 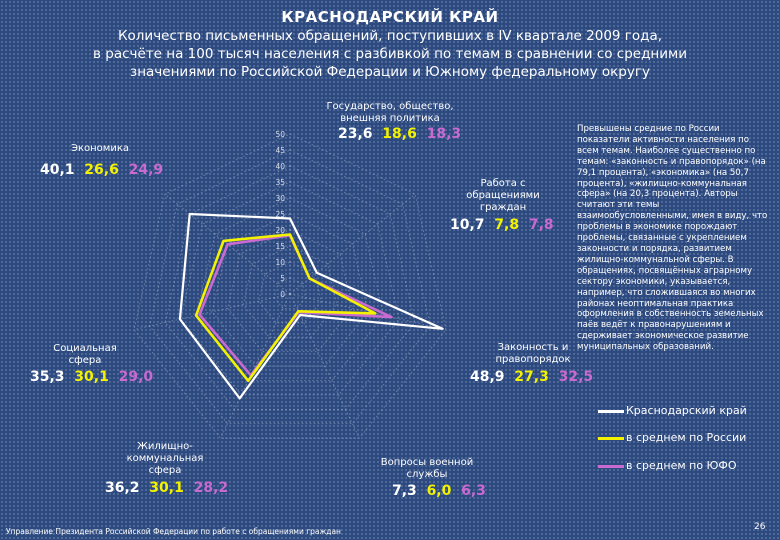 What do you see at coordinates (165, 458) in the screenshot?
I see `category-label-housing: Жилищно- коммунальная сфера` at bounding box center [165, 458].